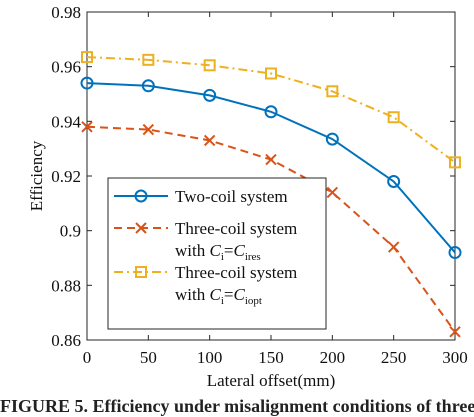 The image size is (474, 417). Describe the element at coordinates (70, 231) in the screenshot. I see `y-tick-label: 0.9` at that location.